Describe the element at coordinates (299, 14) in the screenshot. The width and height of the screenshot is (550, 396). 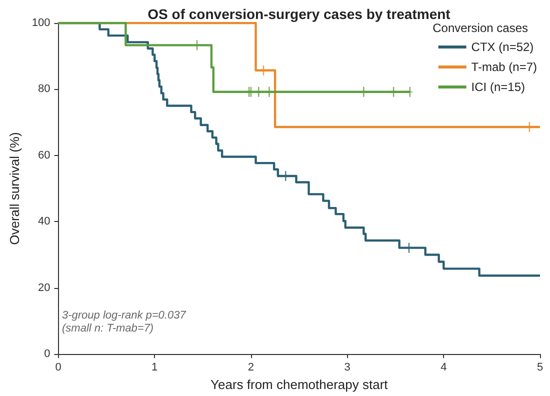
I see `chart-title: OS of conversion-surgery cases by treatment` at that location.